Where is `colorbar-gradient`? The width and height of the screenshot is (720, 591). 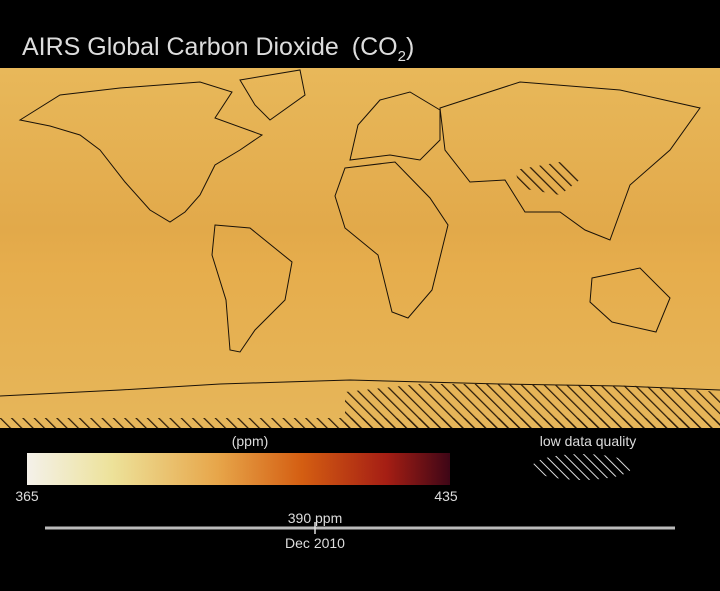 colorbar-gradient is located at coordinates (238, 469).